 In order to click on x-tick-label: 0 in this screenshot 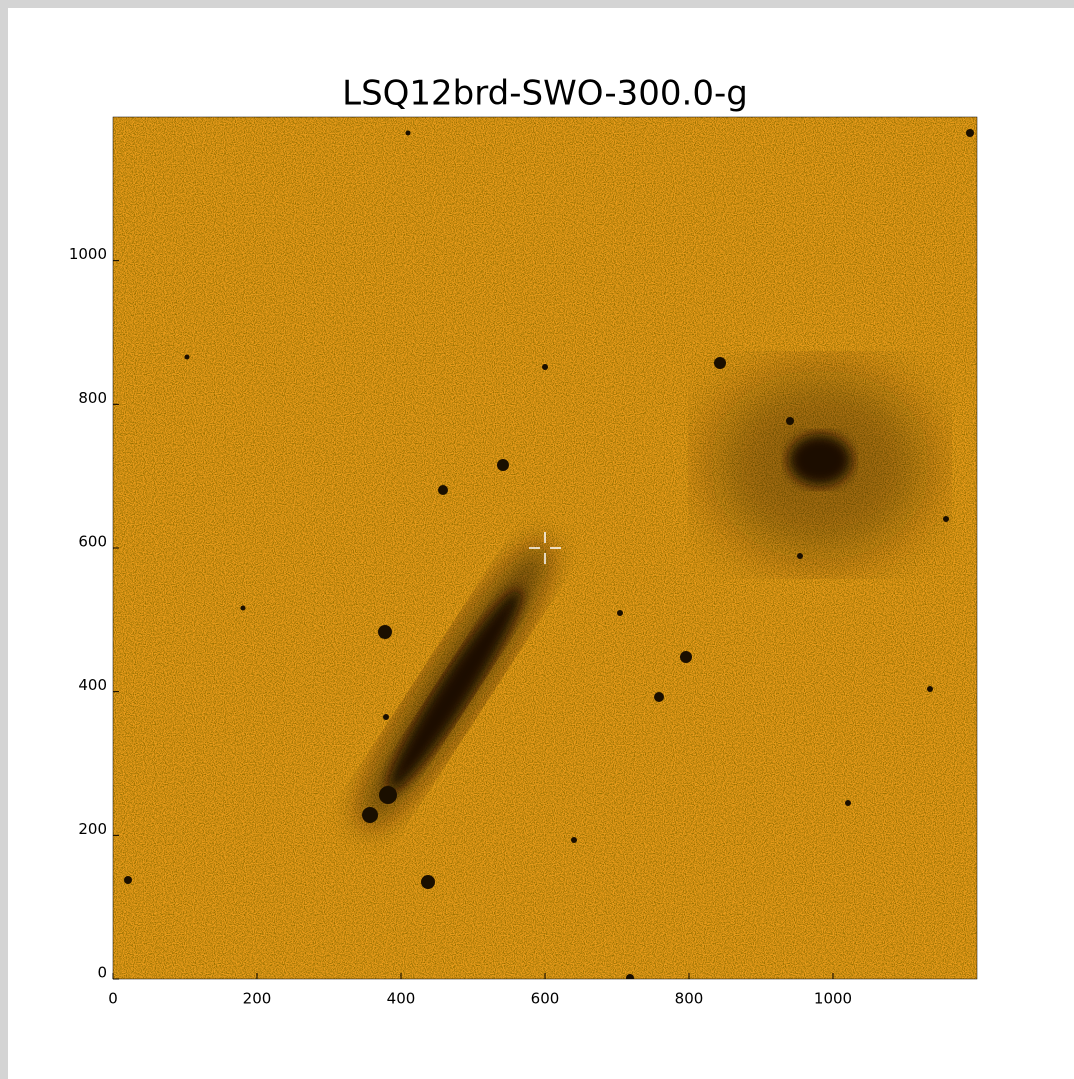, I will do `click(113, 999)`.